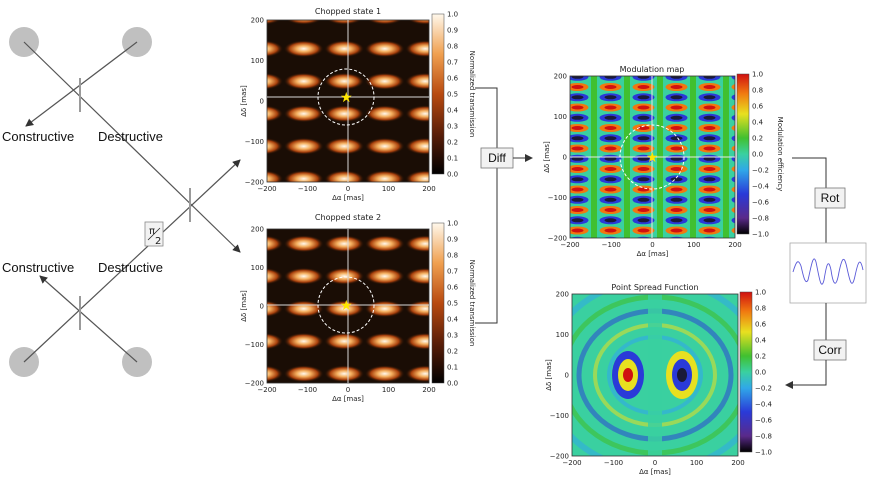  What do you see at coordinates (346, 306) in the screenshot?
I see `chopped2-star-icon: ★` at bounding box center [346, 306].